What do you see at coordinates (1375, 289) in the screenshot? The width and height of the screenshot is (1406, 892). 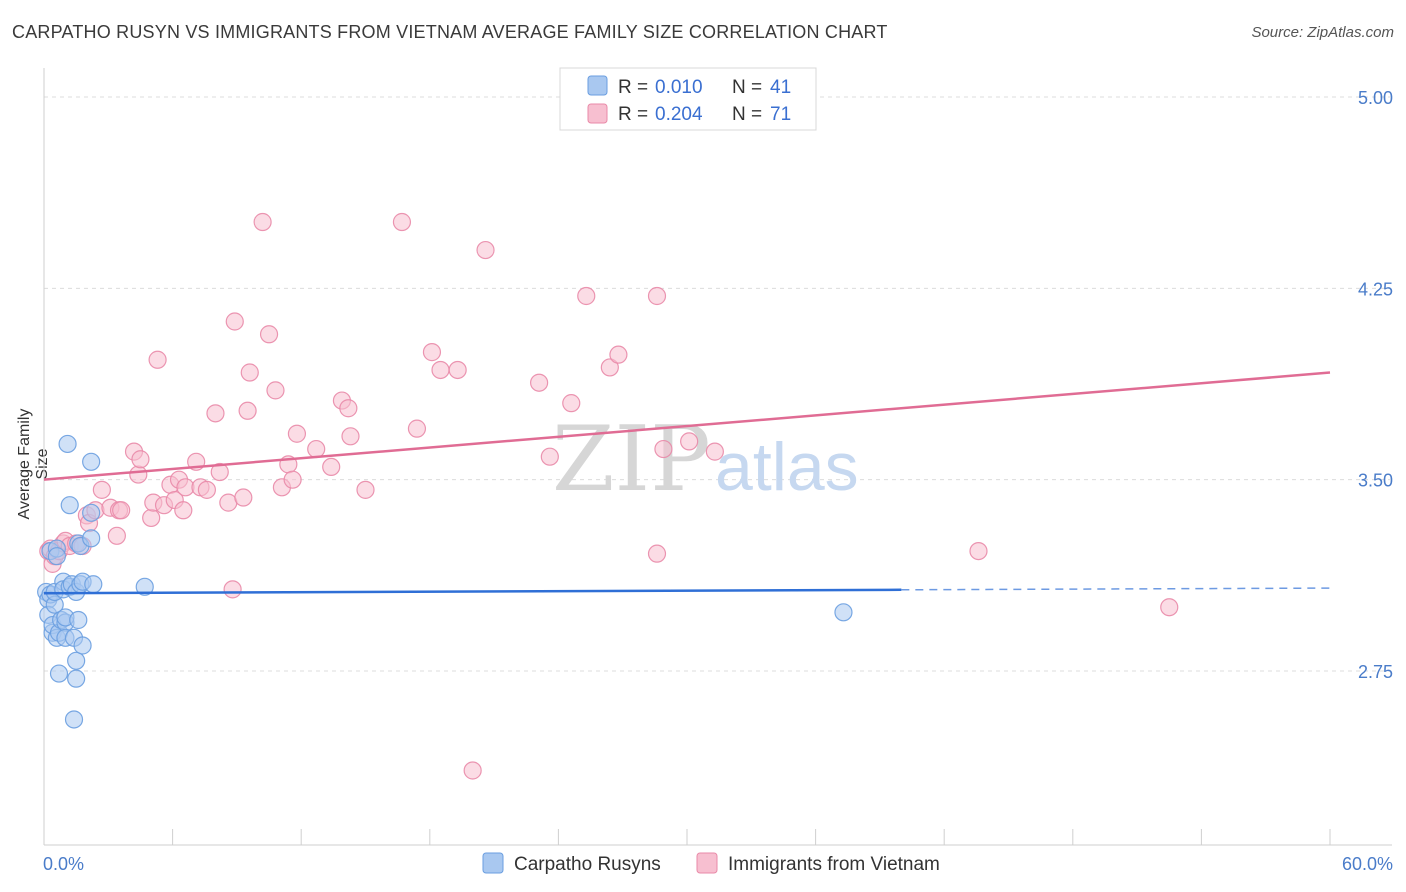 I see `y-tick-label-2: 4.25` at bounding box center [1375, 289].